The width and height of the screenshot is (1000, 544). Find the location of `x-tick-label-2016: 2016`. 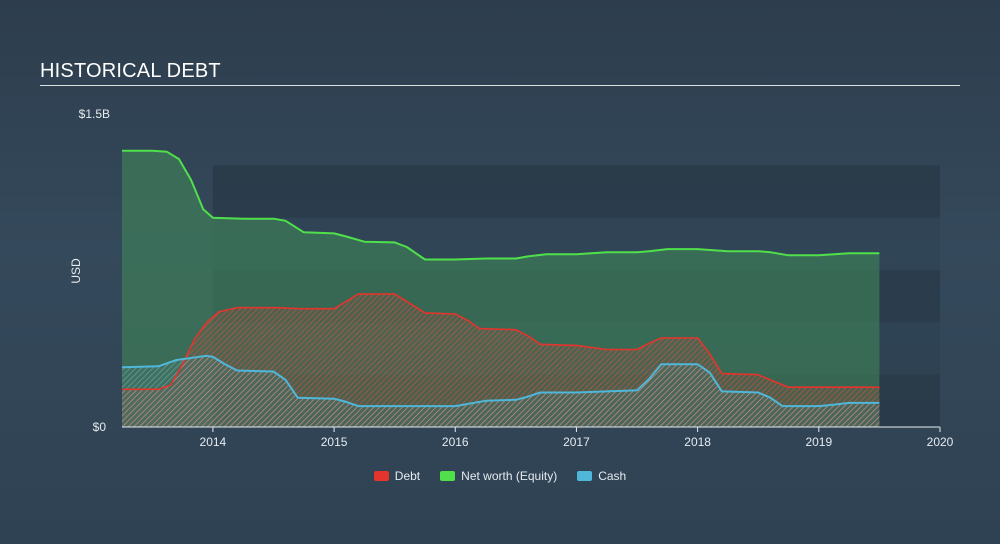

x-tick-label-2016: 2016 is located at coordinates (455, 442).